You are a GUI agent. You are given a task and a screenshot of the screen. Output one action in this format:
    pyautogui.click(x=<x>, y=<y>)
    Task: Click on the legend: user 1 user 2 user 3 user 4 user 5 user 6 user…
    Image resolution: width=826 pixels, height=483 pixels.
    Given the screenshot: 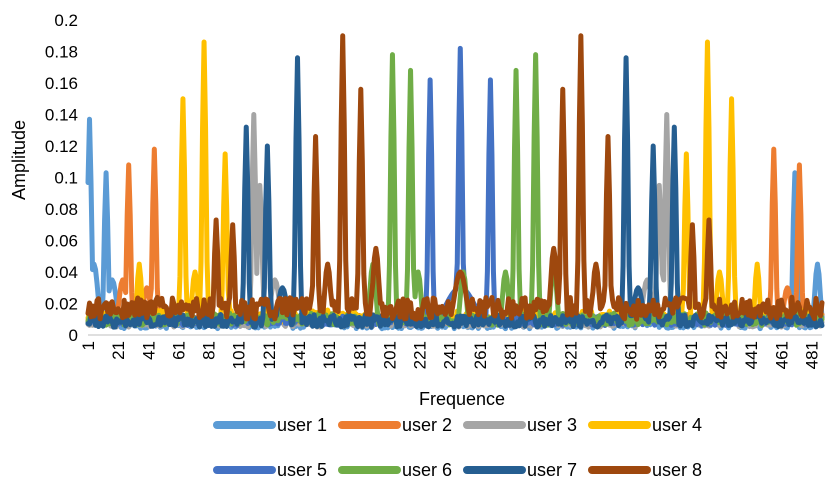 What is the action you would take?
    pyautogui.click(x=457, y=447)
    